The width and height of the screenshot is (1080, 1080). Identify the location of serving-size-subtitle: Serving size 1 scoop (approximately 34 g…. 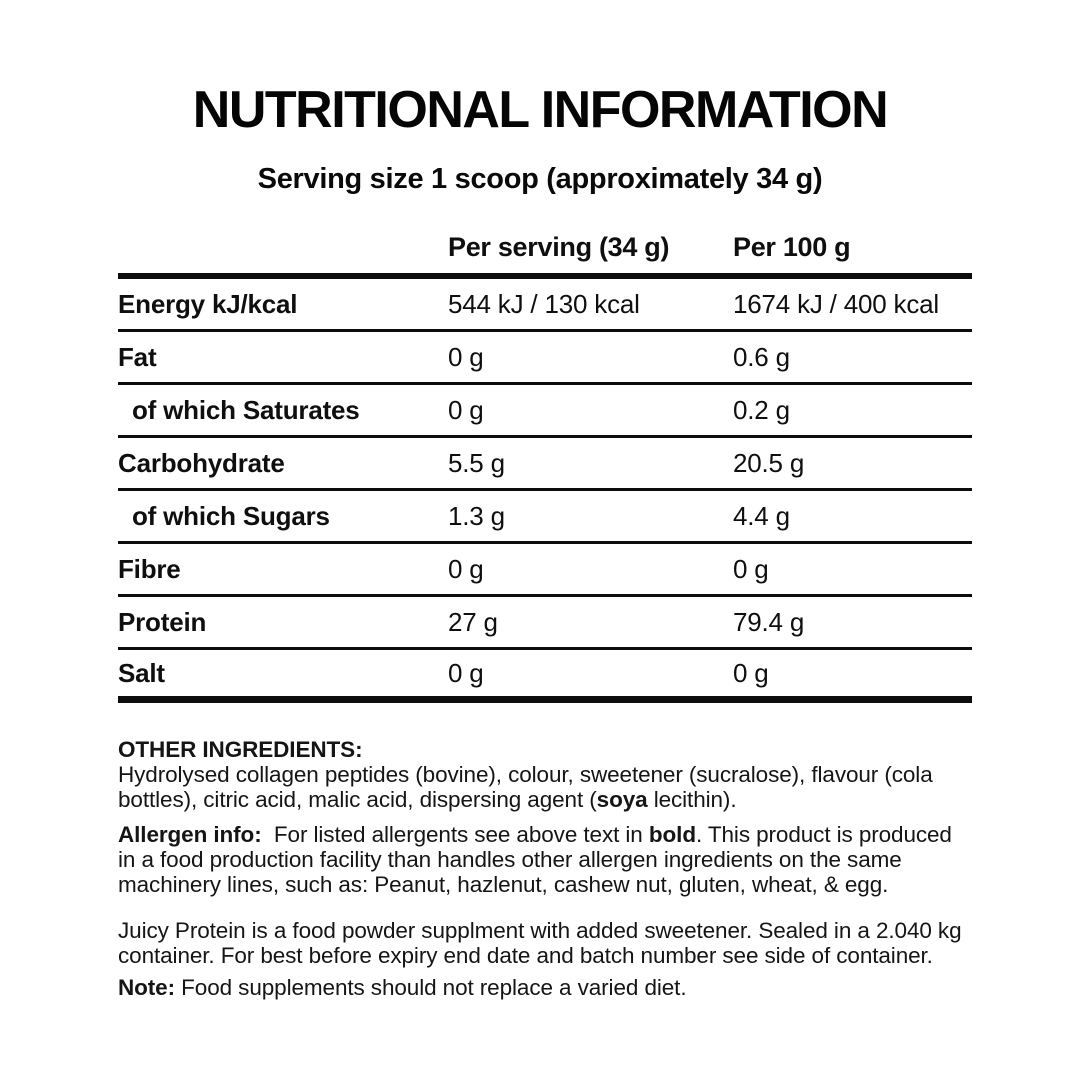
(540, 179).